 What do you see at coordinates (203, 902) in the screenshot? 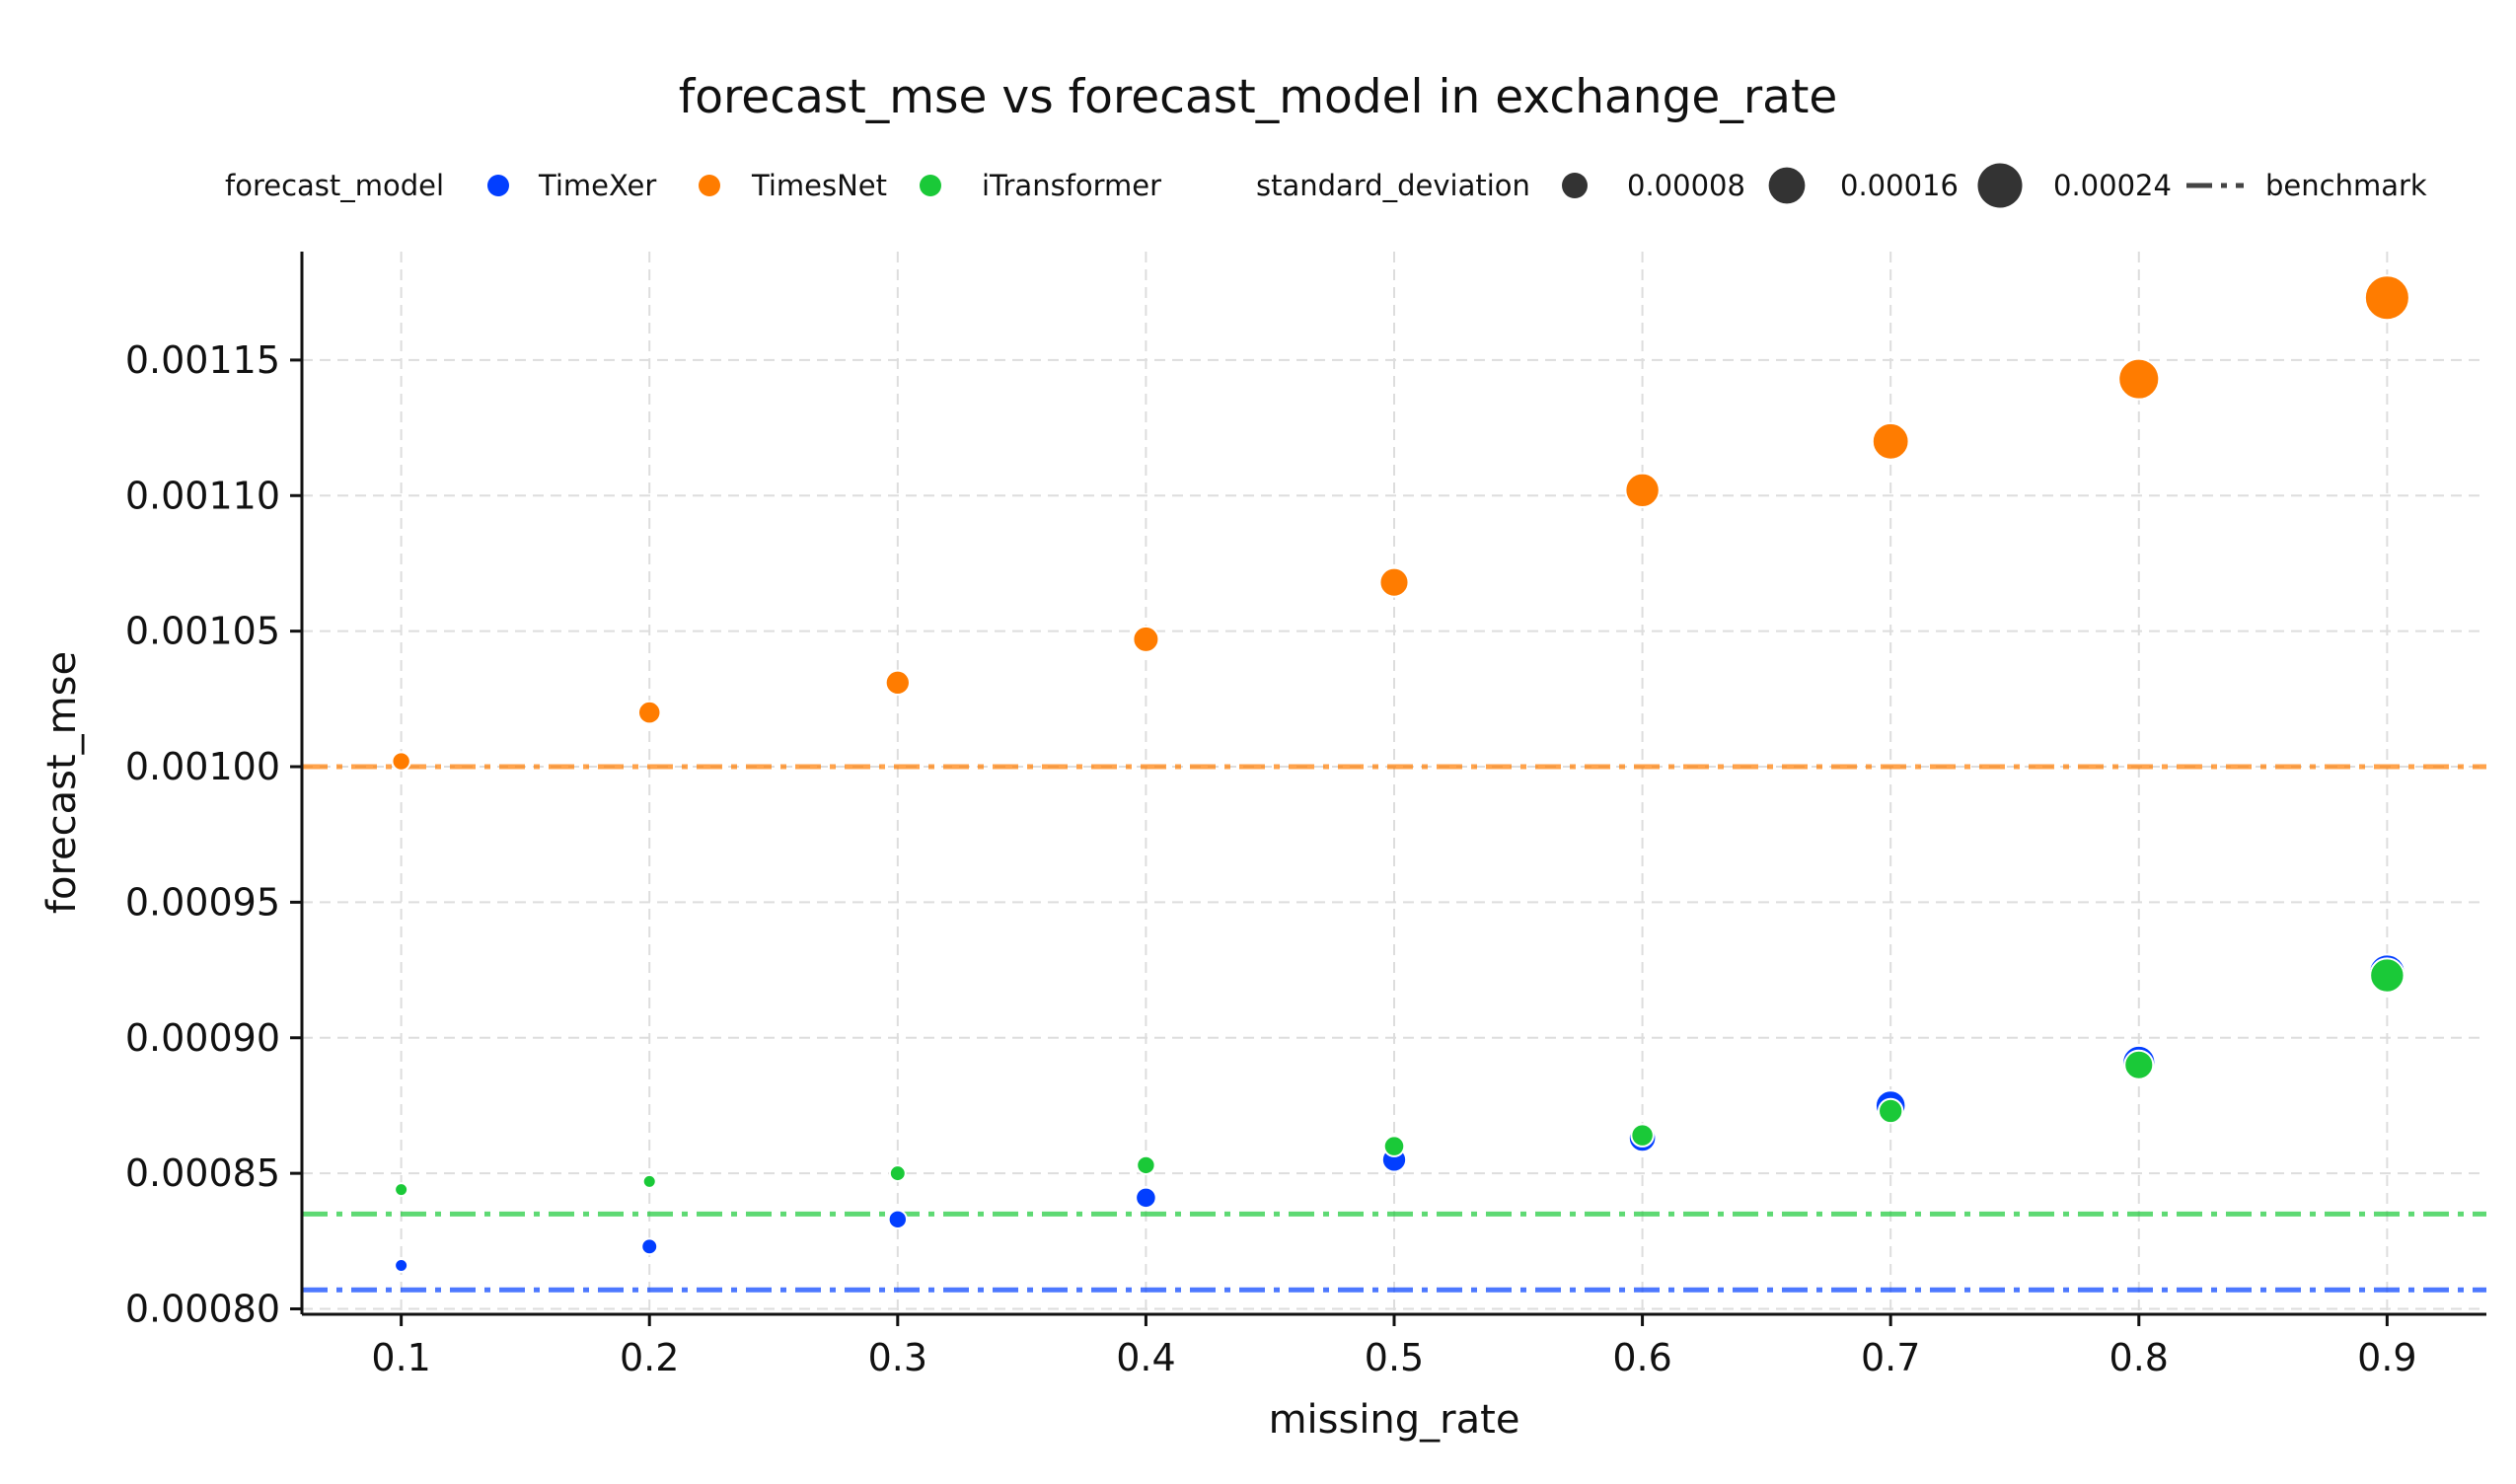
I see `y-tick-label: 0.00095` at bounding box center [203, 902].